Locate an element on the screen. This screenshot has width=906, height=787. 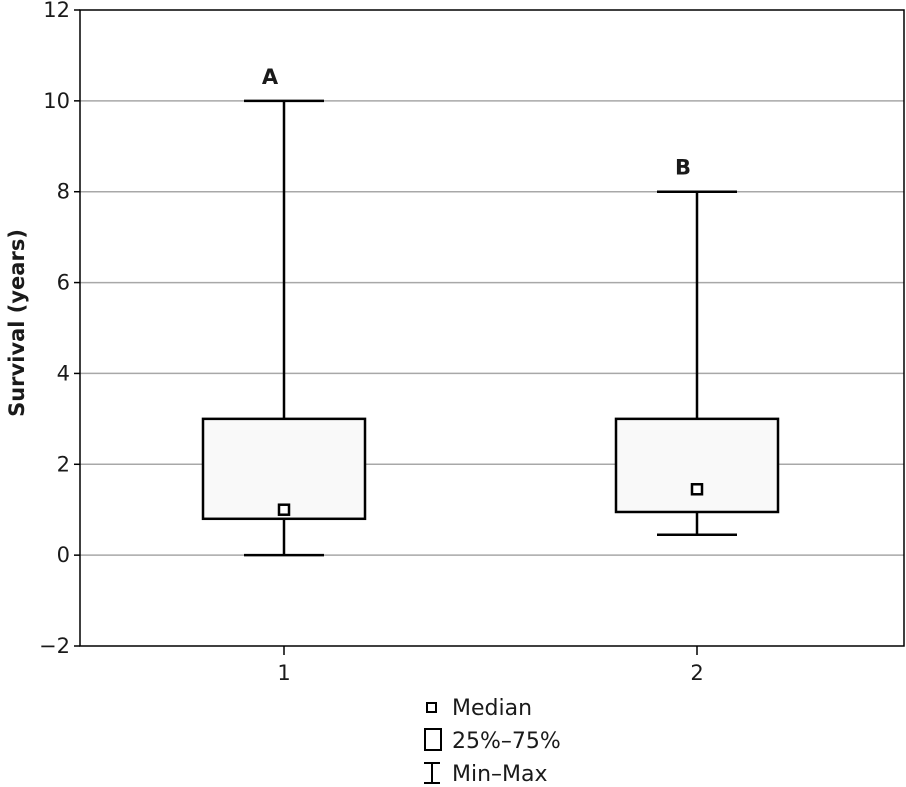
y-tick-label: 6 is located at coordinates (63, 283).